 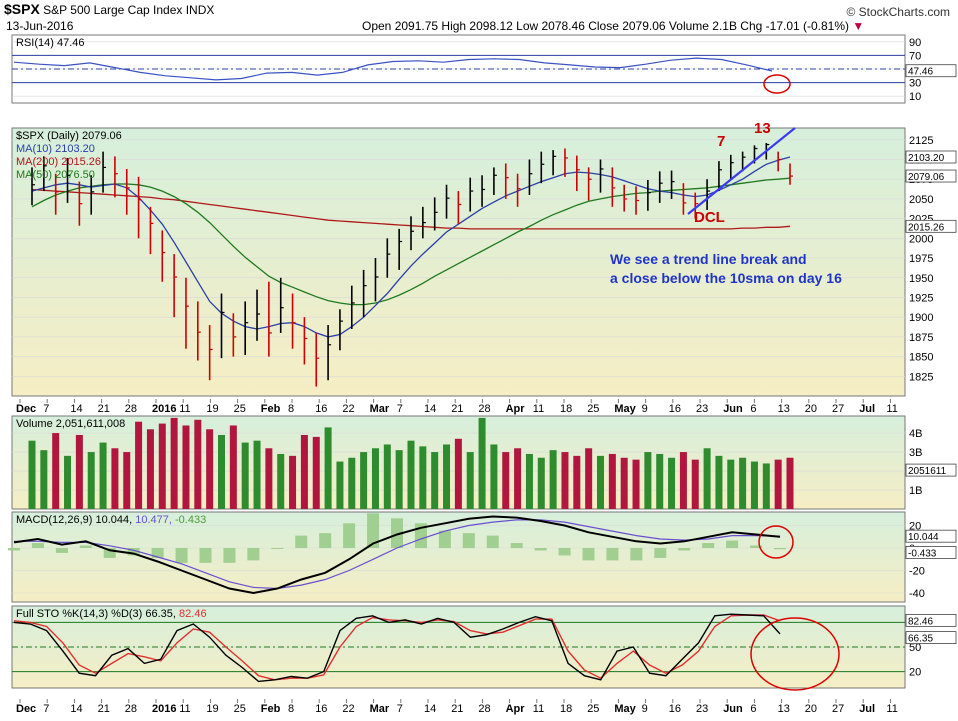 I want to click on exchange: INDX, so click(x=200, y=10).